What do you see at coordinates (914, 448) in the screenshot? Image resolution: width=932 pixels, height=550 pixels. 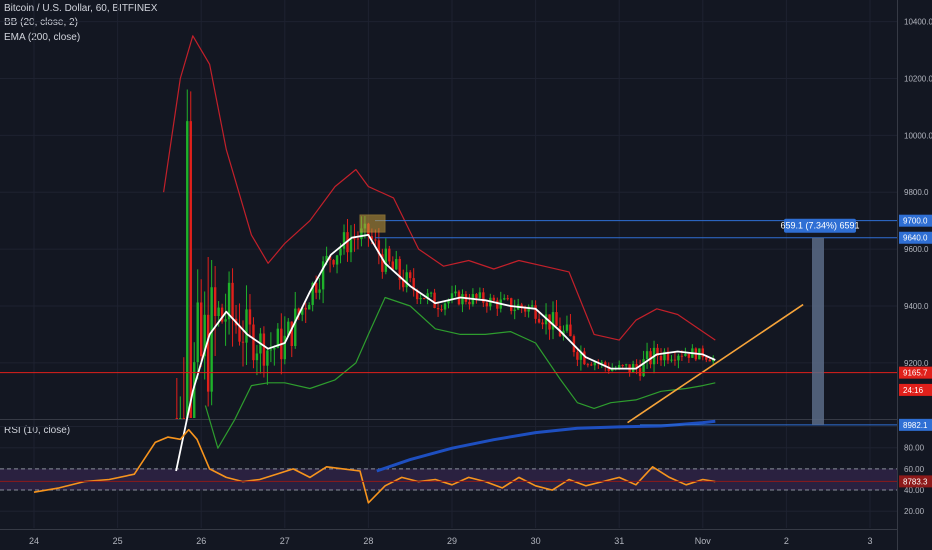 I see `rsi-tick-label: 80.00` at bounding box center [914, 448].